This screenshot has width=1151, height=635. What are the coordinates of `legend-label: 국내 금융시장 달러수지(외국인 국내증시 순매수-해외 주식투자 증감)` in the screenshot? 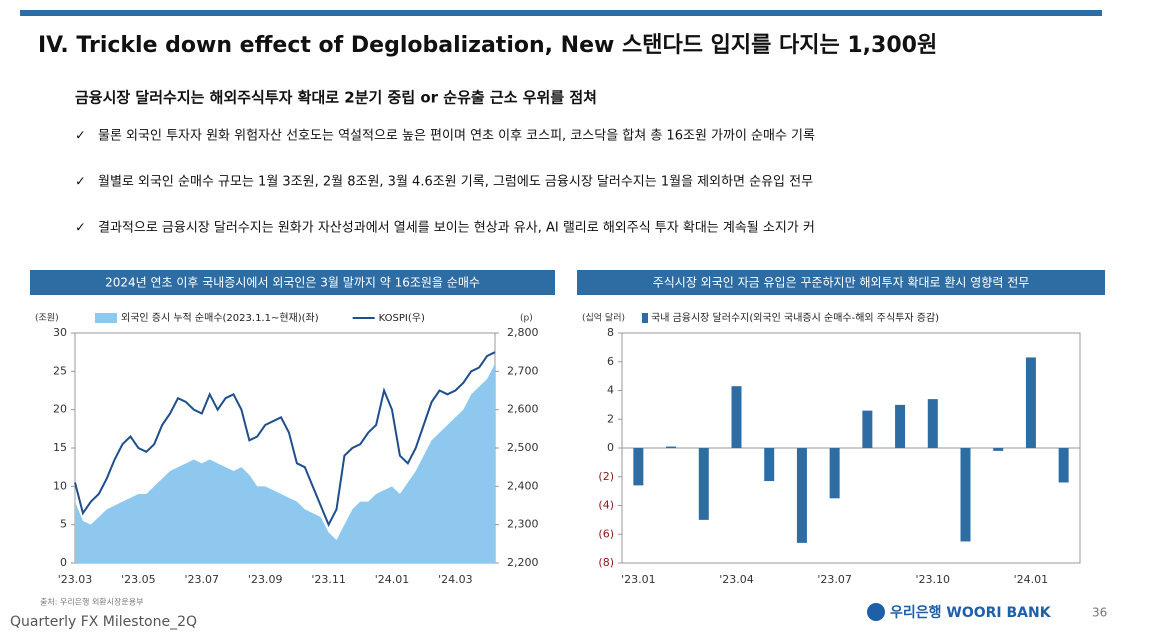 It's located at (795, 317).